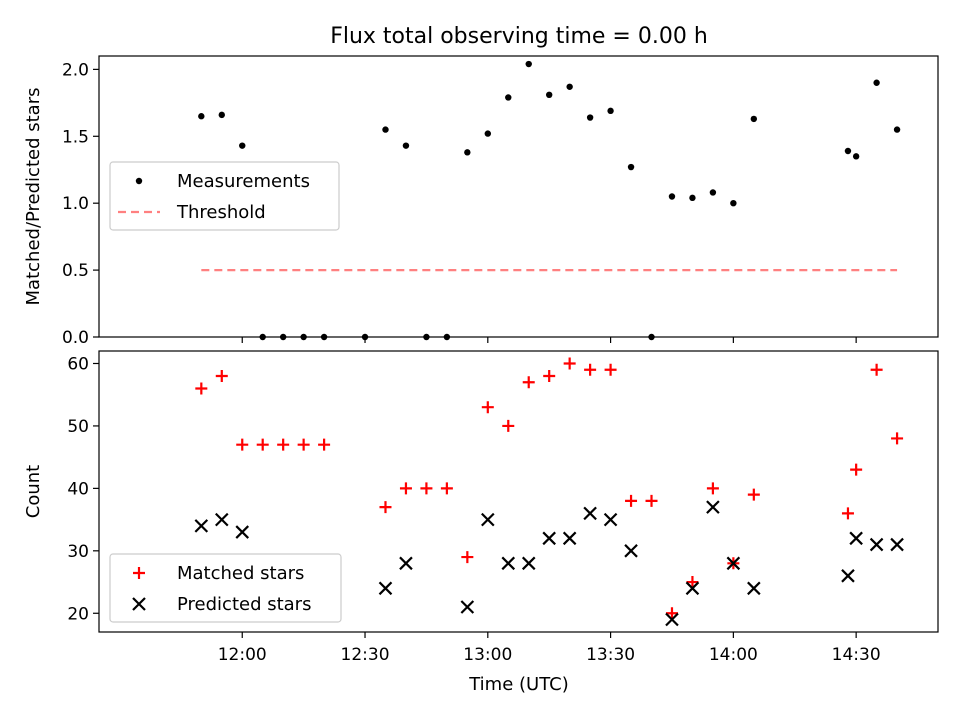 This screenshot has height=720, width=960. What do you see at coordinates (365, 655) in the screenshot?
I see `x-tick-label: 12:30` at bounding box center [365, 655].